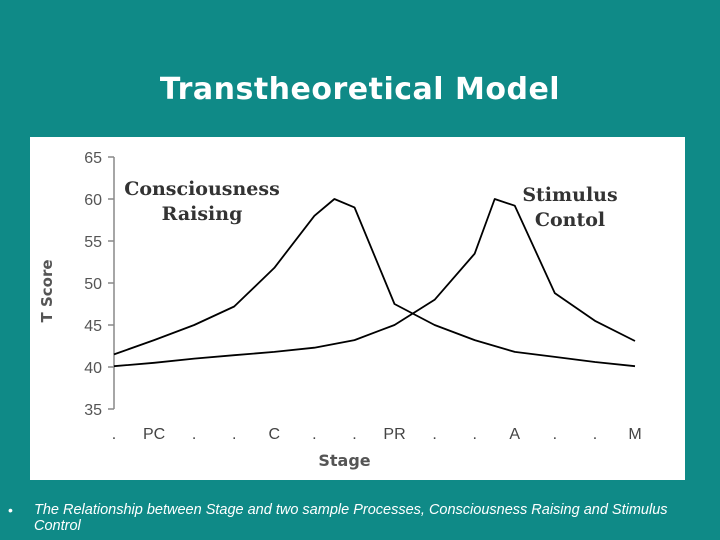 The width and height of the screenshot is (720, 540). I want to click on y-tick-label: 60, so click(93, 200).